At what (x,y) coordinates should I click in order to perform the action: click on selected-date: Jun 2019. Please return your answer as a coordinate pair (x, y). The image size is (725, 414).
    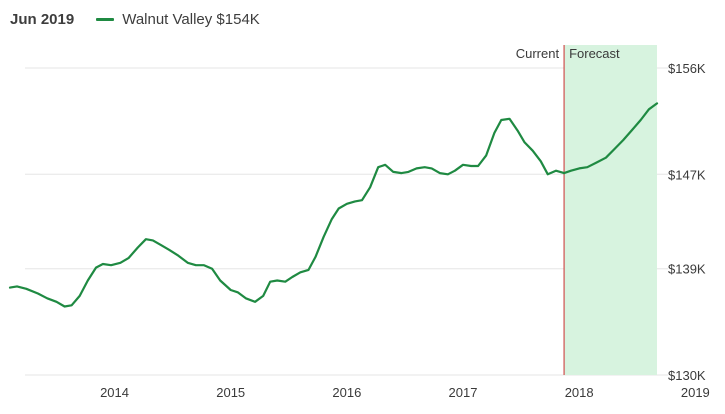
    Looking at the image, I should click on (42, 19).